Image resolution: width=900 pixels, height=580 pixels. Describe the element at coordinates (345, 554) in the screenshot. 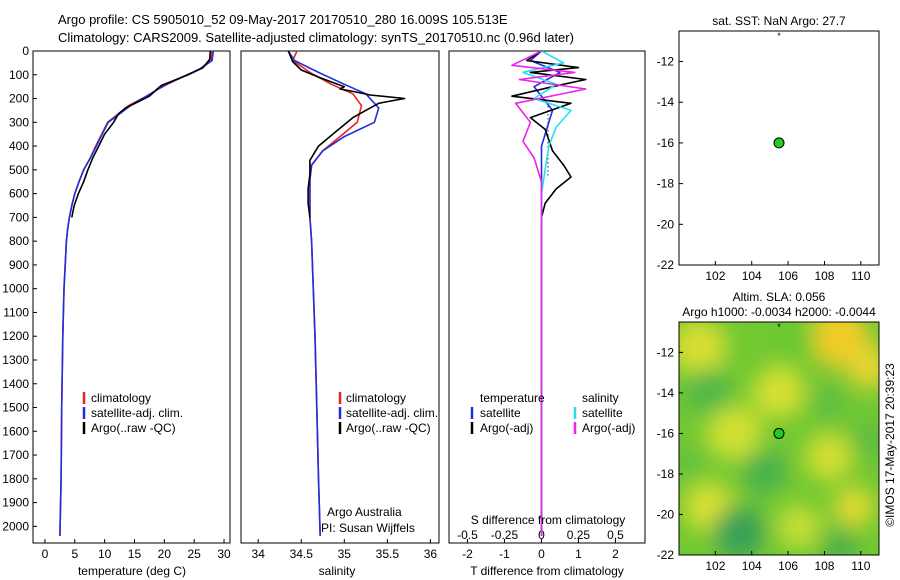

I see `salinity-profile-xtick-label: 35` at that location.